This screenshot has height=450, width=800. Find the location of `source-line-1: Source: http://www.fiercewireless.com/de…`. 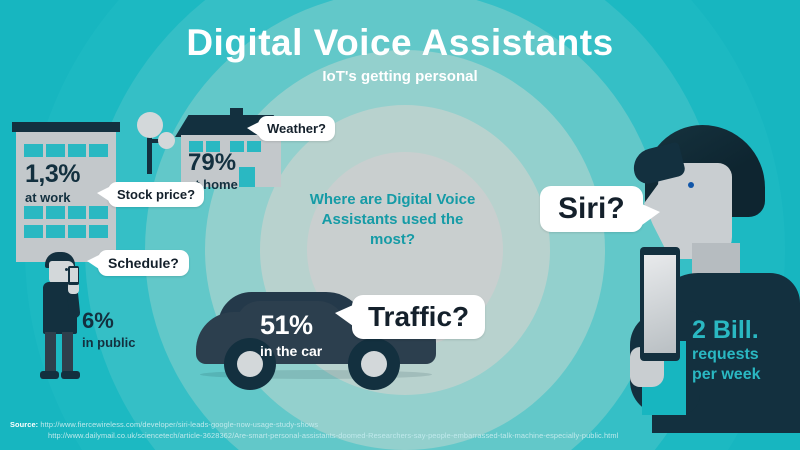

source-line-1: Source: http://www.fiercewireless.com/de… is located at coordinates (400, 424).